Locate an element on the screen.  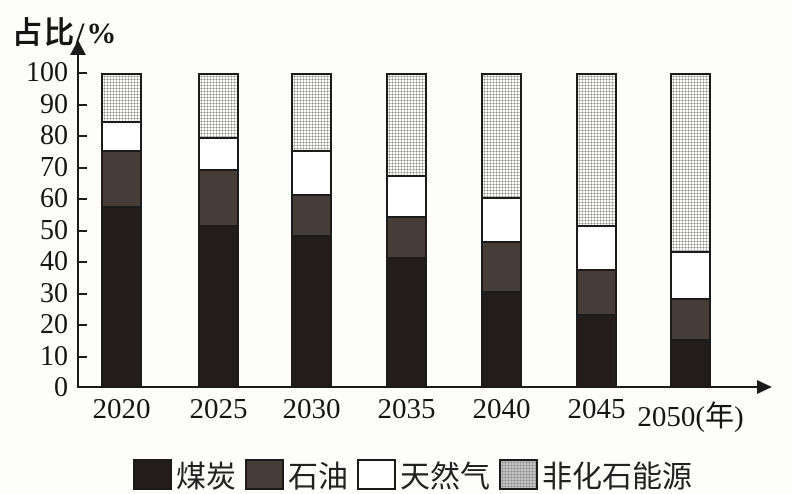
segment-2050-煤炭 is located at coordinates (690, 363).